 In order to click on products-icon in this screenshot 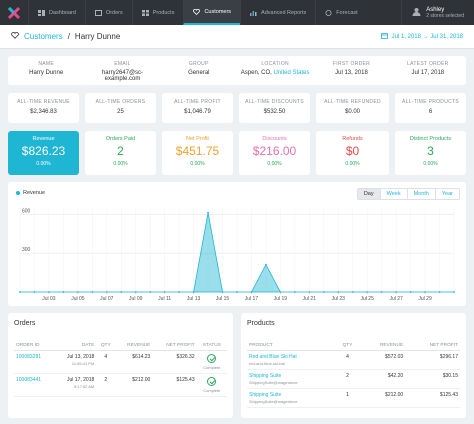, I will do `click(145, 12)`.